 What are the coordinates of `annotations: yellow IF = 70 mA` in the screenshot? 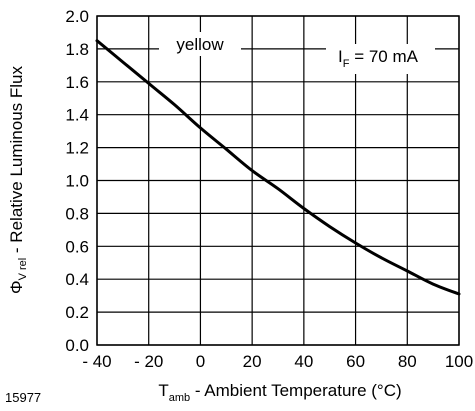 It's located at (297, 53).